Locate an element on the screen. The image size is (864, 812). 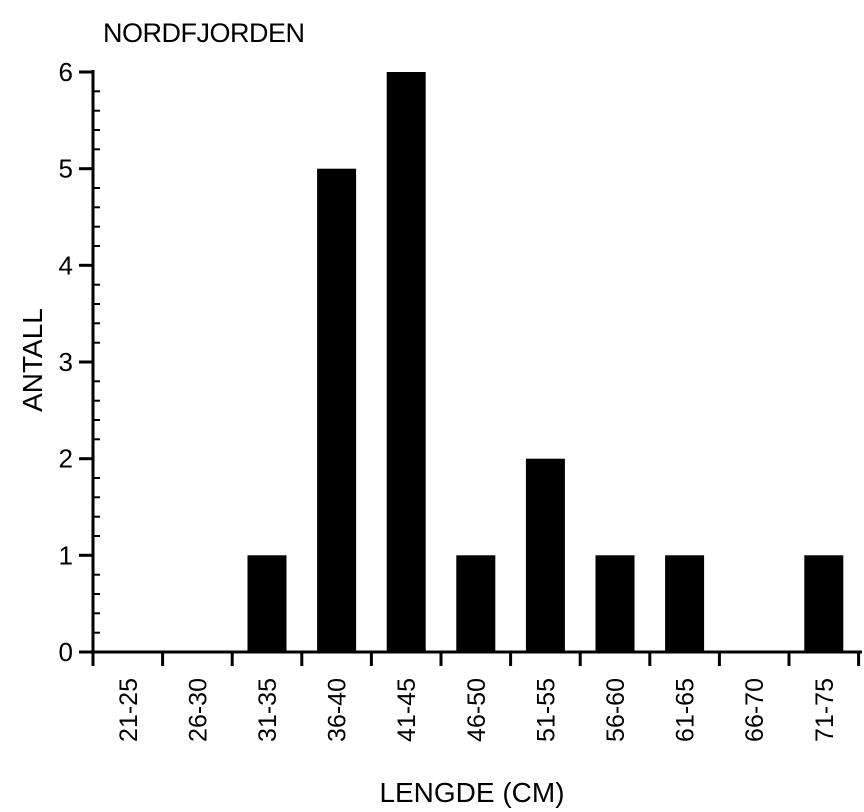
x-tick-label-61-65: 61-65 is located at coordinates (686, 710).